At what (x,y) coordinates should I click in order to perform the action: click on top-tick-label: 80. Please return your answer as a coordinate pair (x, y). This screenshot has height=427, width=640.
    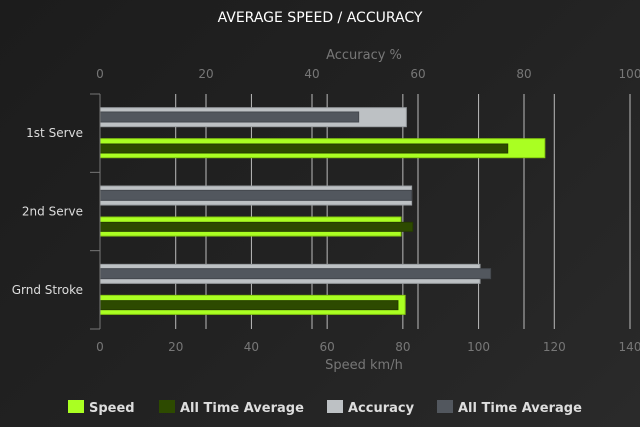
    Looking at the image, I should click on (523, 74).